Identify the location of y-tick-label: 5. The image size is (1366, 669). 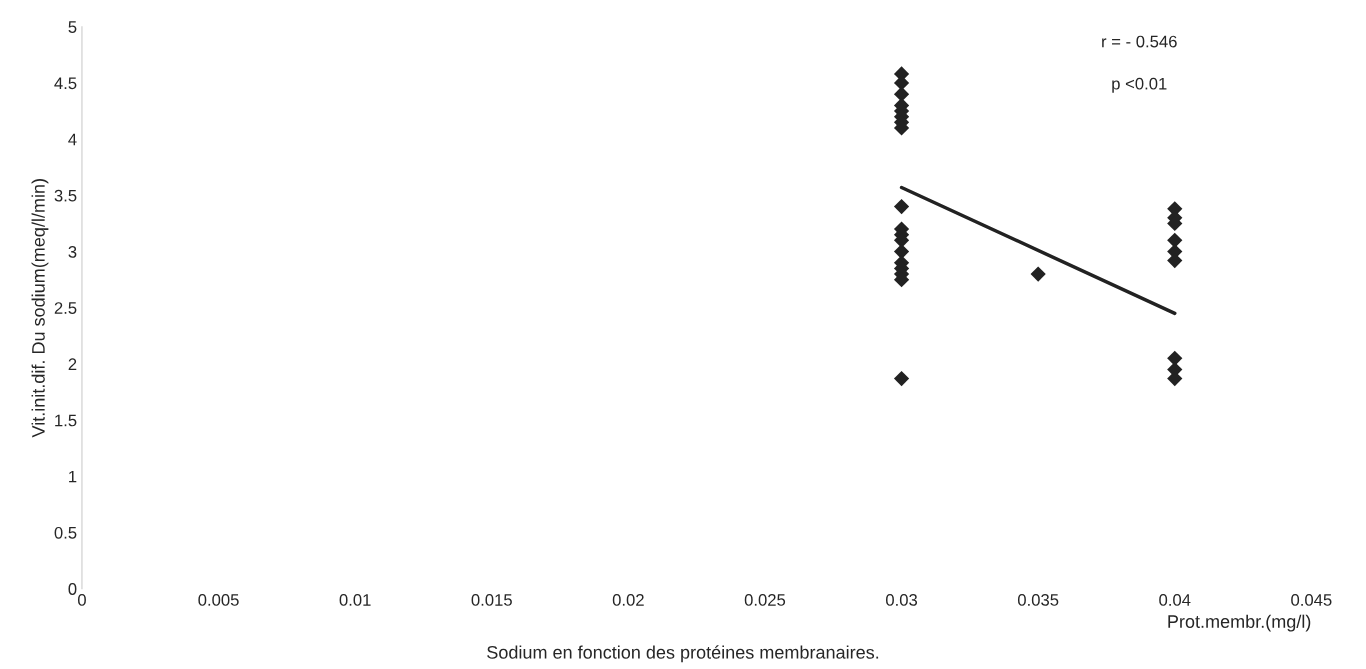
(72, 27).